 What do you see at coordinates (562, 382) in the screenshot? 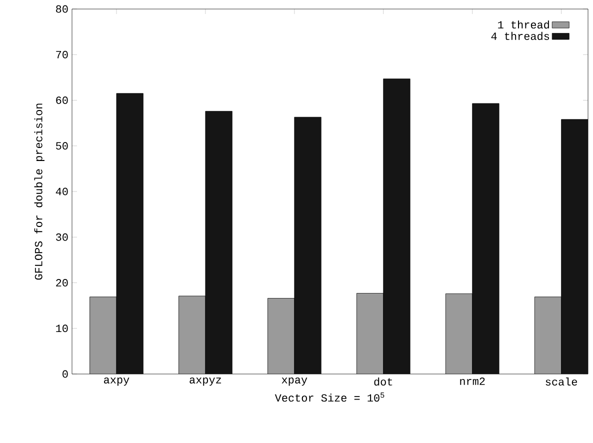
I see `x-tick-label: scale` at bounding box center [562, 382].